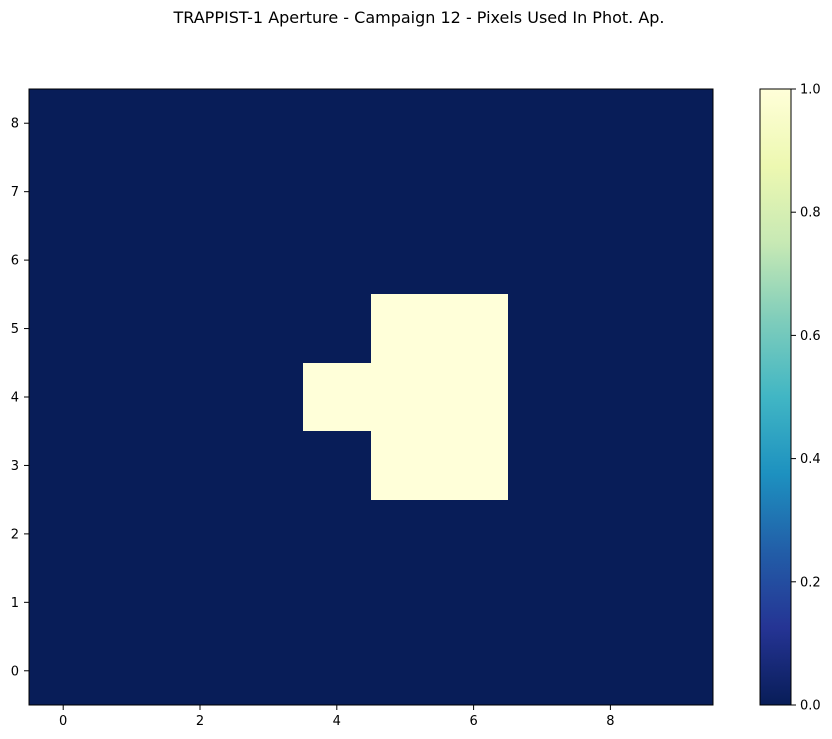 The width and height of the screenshot is (832, 739). What do you see at coordinates (15, 671) in the screenshot?
I see `y-tick-label: 0` at bounding box center [15, 671].